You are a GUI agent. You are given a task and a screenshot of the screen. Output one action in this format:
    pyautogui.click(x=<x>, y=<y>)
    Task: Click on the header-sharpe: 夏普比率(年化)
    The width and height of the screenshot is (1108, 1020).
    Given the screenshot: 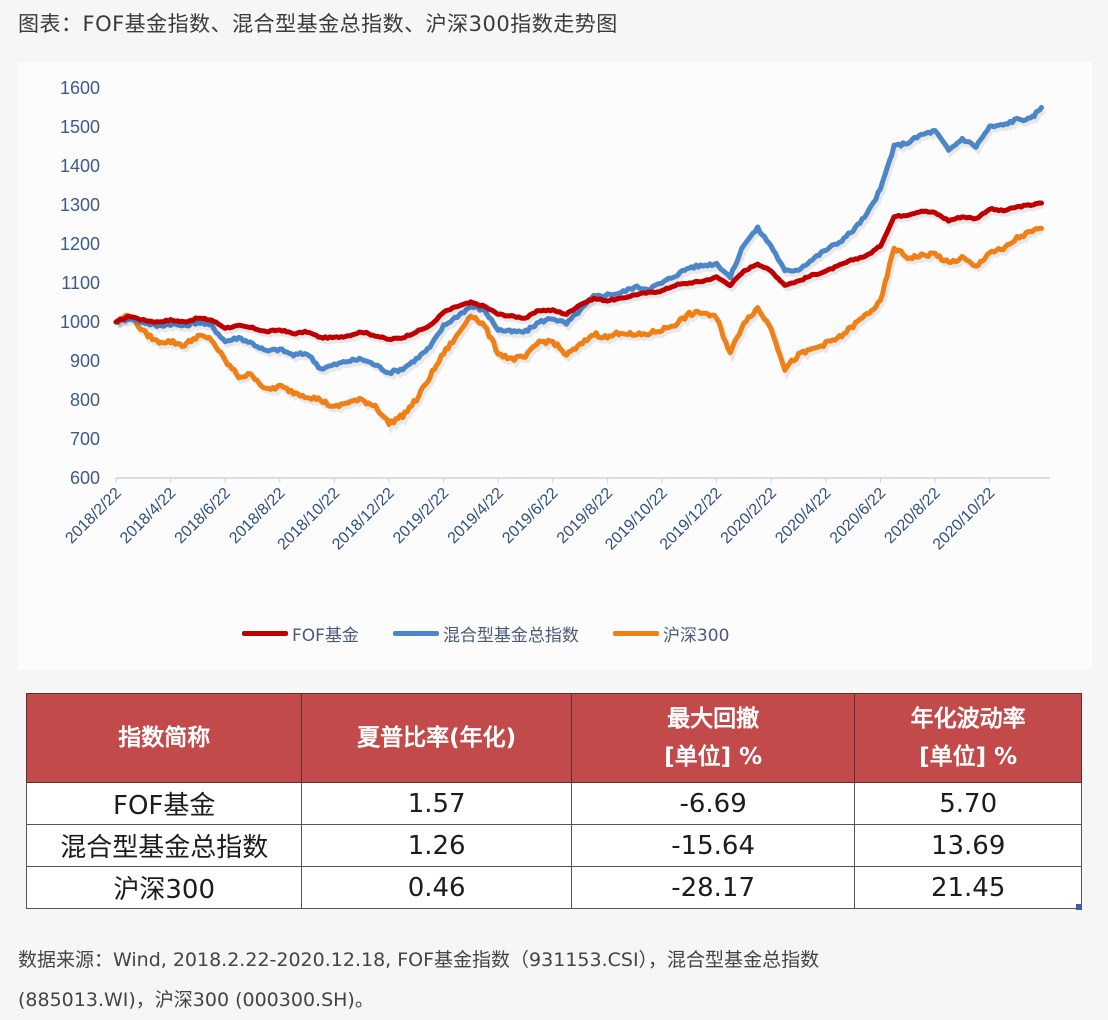 What is the action you would take?
    pyautogui.click(x=436, y=738)
    